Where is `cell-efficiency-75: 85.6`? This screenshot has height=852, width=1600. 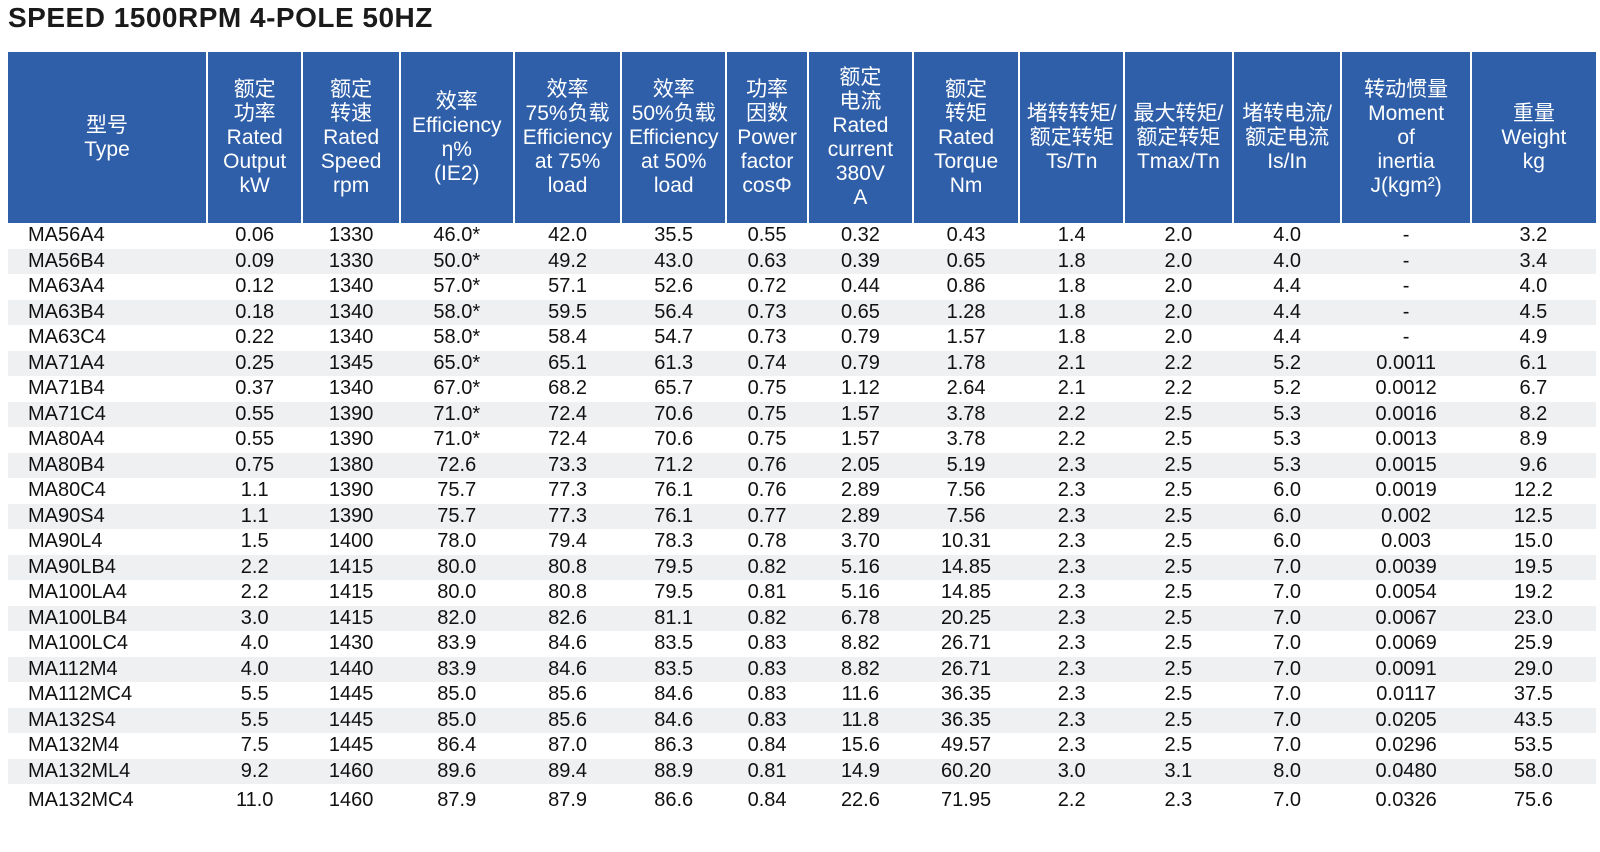
cell-efficiency-75: 85.6 is located at coordinates (567, 720).